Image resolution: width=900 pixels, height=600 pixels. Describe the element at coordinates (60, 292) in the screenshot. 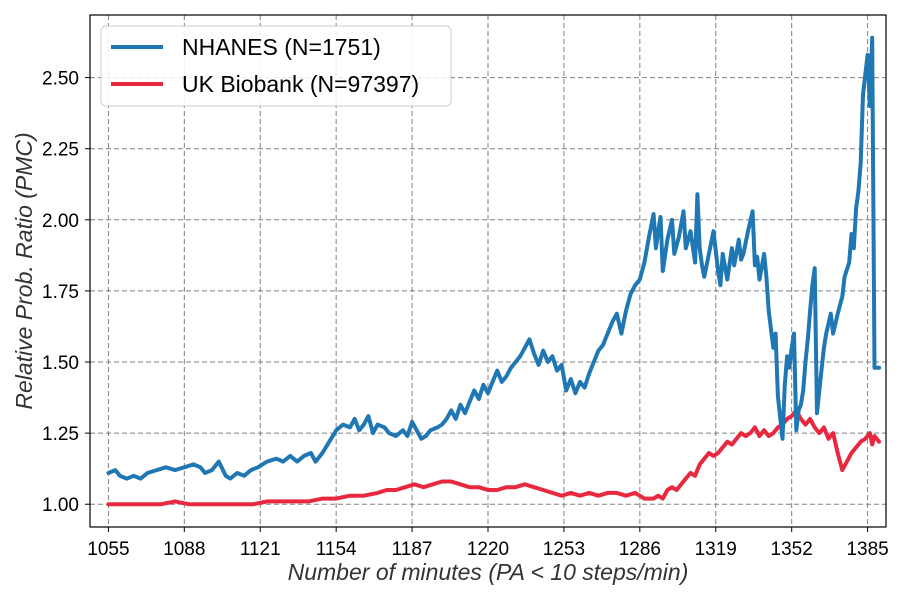

I see `y-tick-label: 1.75` at that location.